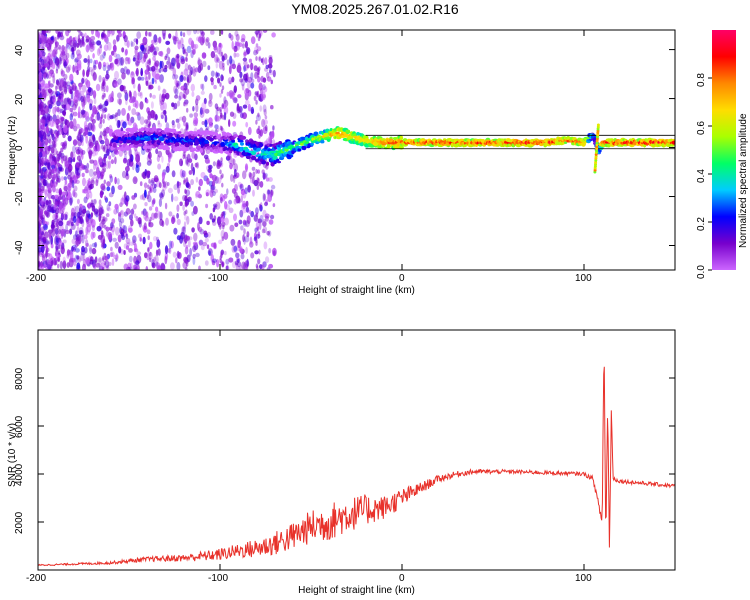  Describe the element at coordinates (701, 224) in the screenshot. I see `colorbar-tick-label: 0.2` at that location.